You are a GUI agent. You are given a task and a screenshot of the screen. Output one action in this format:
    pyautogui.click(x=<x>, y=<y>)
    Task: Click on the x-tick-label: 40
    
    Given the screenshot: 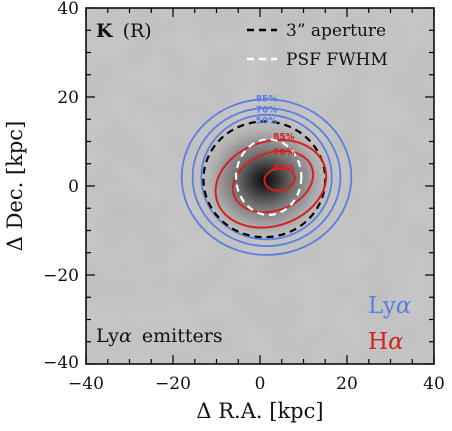 What is the action you would take?
    pyautogui.click(x=434, y=384)
    